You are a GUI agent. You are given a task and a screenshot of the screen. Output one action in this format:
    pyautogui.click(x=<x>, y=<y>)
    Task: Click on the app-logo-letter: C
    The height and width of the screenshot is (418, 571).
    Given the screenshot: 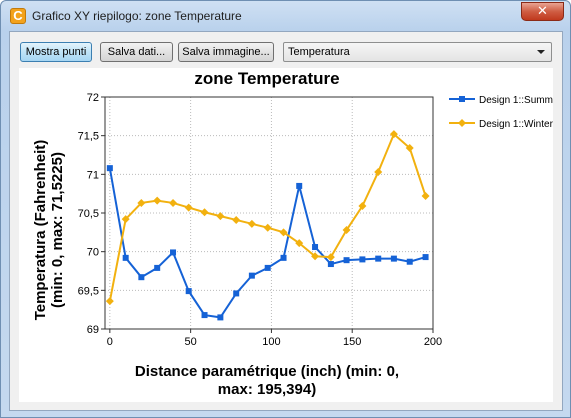 What is the action you would take?
    pyautogui.click(x=18, y=15)
    